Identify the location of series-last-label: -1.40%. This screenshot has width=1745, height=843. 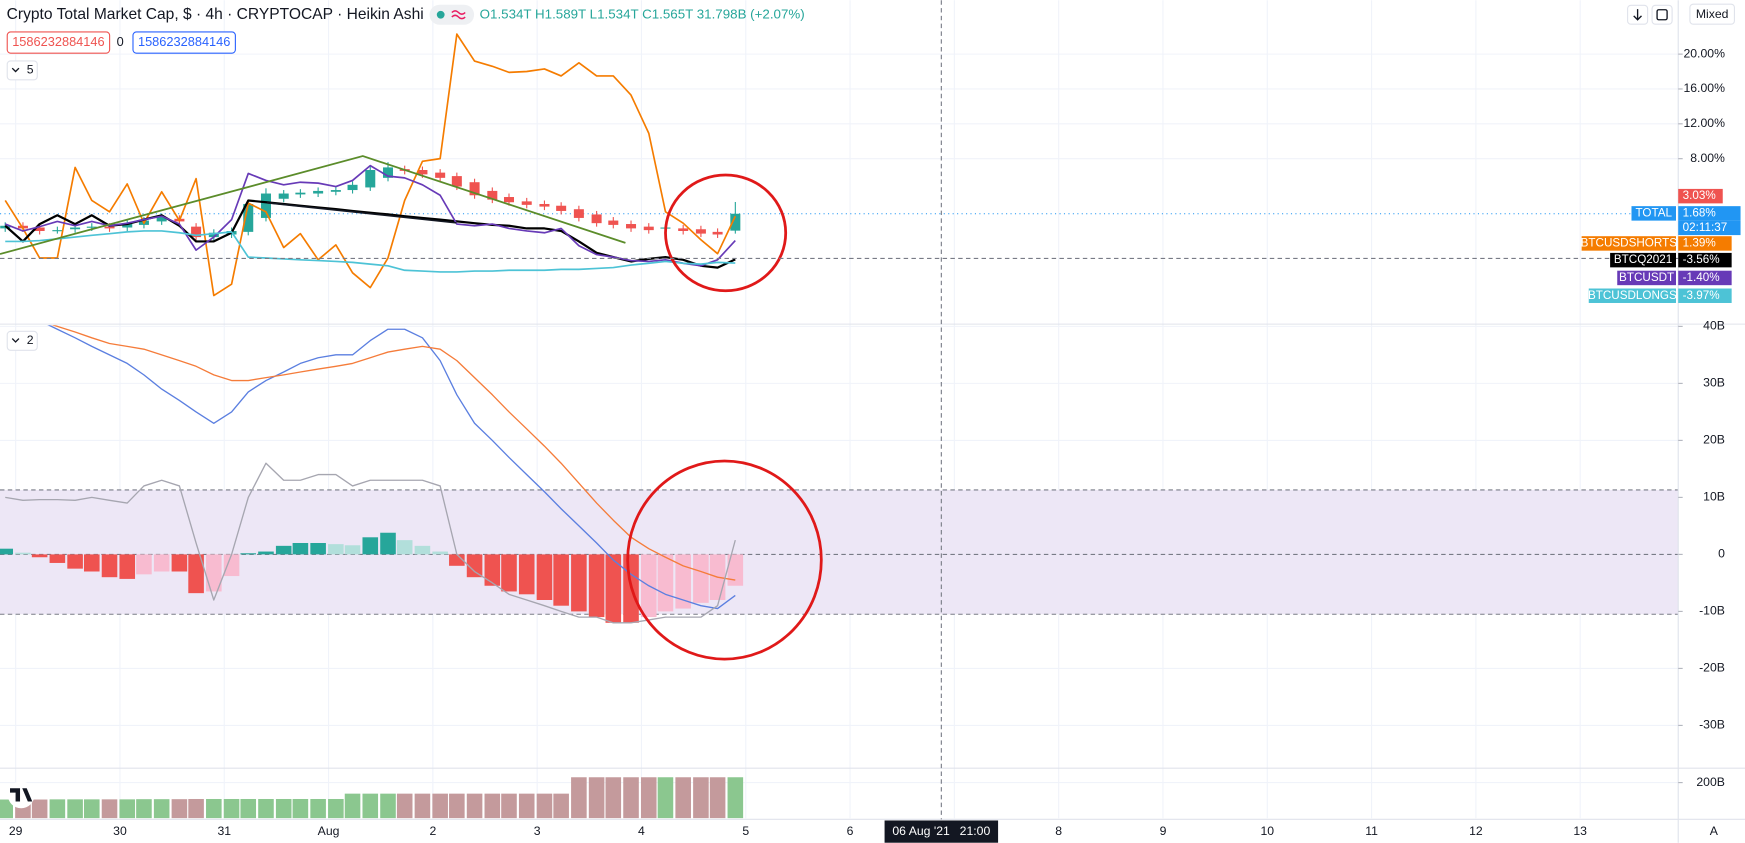
(1701, 277).